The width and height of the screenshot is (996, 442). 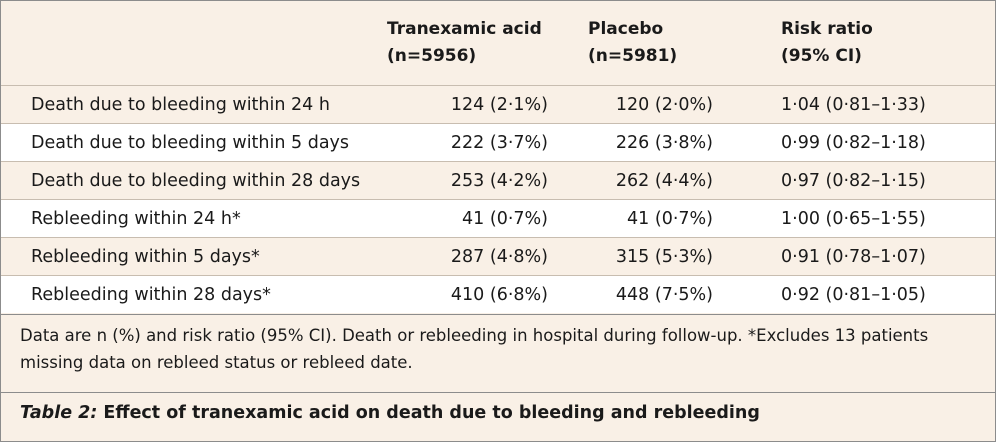 What do you see at coordinates (487, 294) in the screenshot?
I see `tranexamic-cell: 410 (6·8%)` at bounding box center [487, 294].